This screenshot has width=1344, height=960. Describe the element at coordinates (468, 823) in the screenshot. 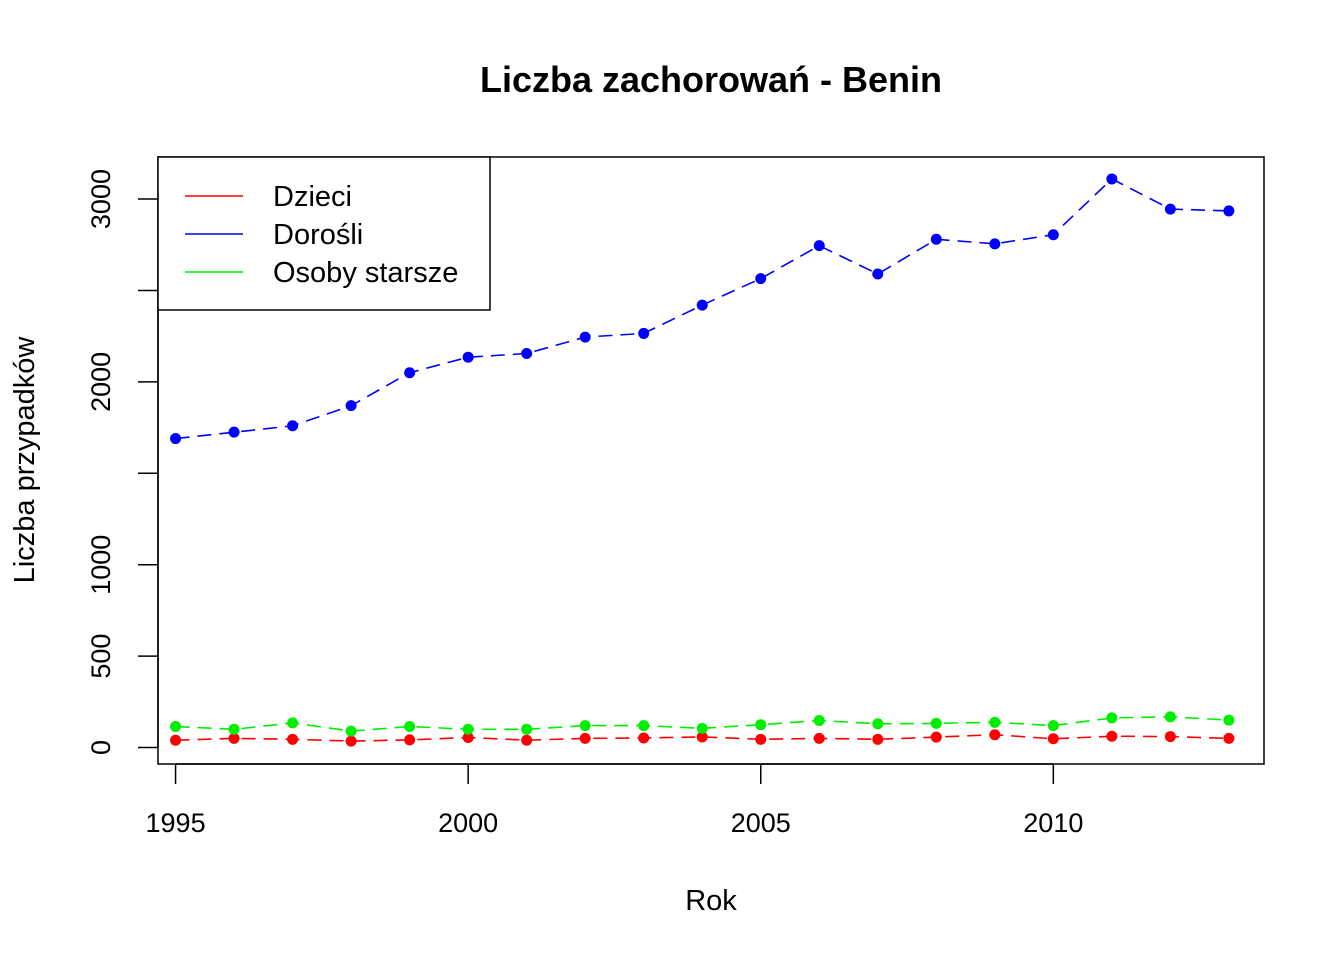

I see `x-tick-label: 2000` at that location.